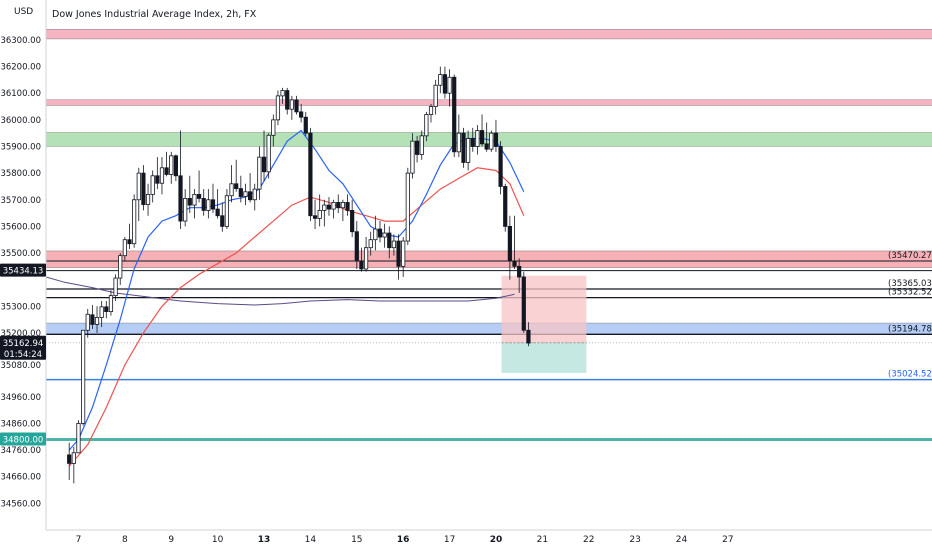 The image size is (932, 554). Describe the element at coordinates (20, 94) in the screenshot. I see `y-tick-label: 36100.00` at that location.